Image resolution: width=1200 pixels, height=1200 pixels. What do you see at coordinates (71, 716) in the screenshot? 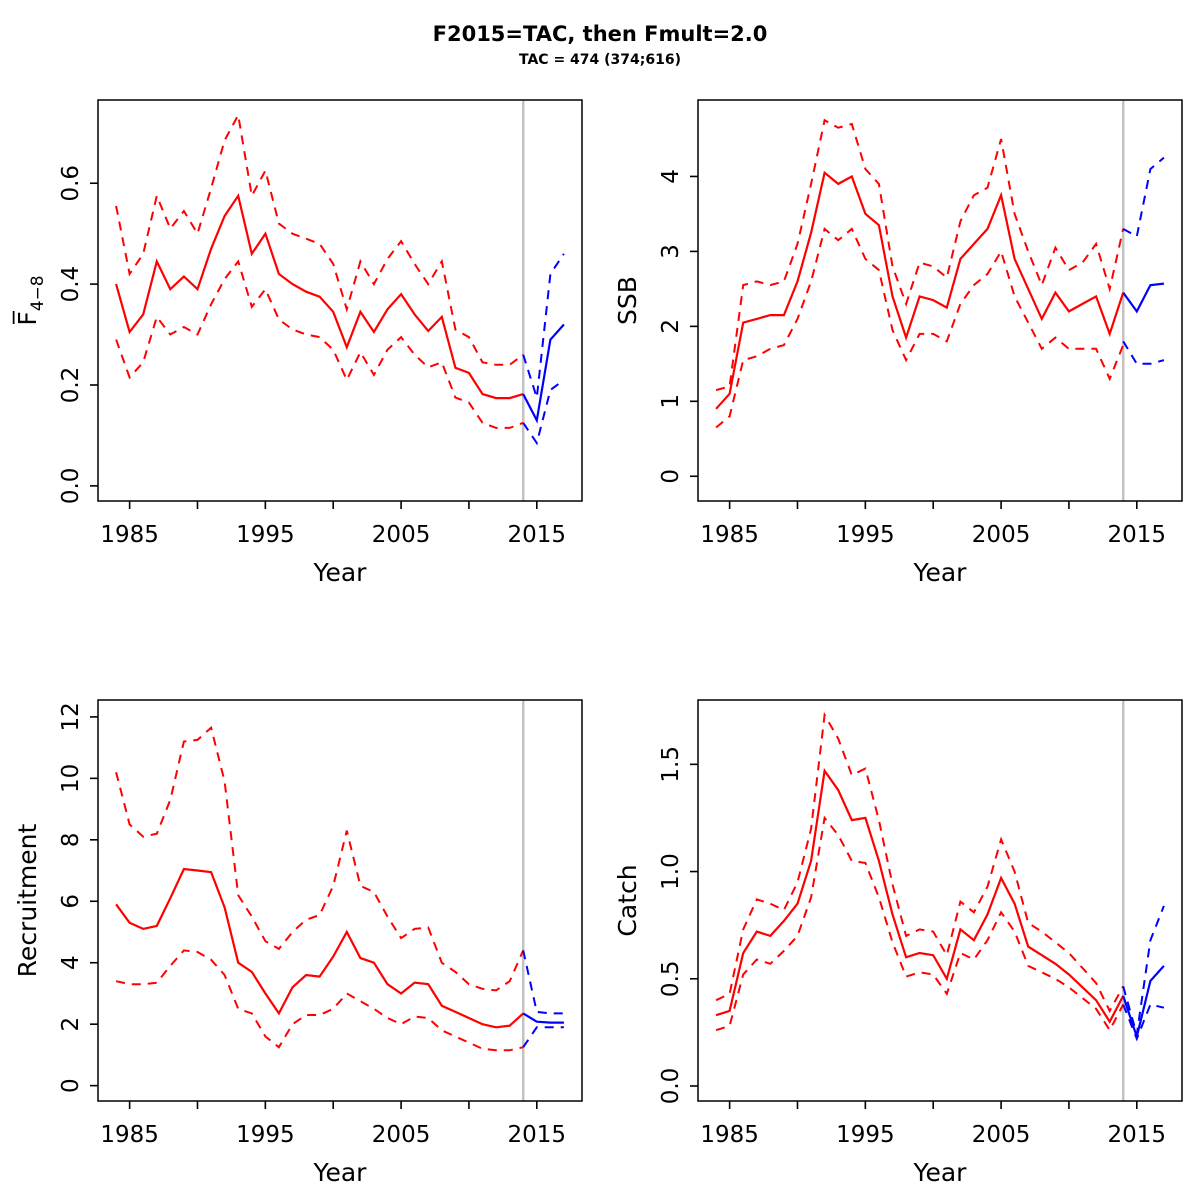
I see `recruitment-y-tick-label: 12` at bounding box center [71, 716].